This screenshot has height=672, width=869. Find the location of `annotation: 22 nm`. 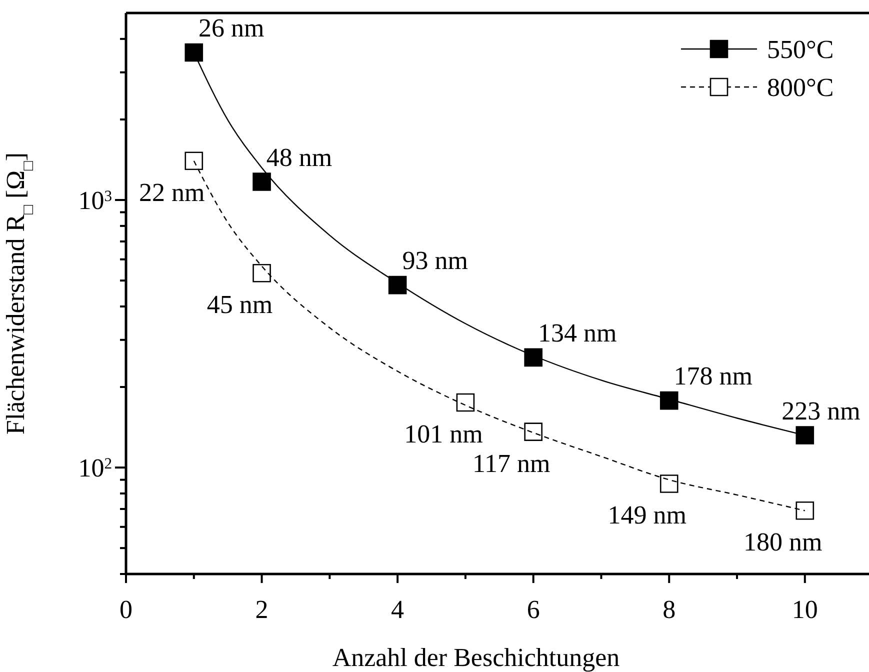

annotation: 22 nm is located at coordinates (172, 192).